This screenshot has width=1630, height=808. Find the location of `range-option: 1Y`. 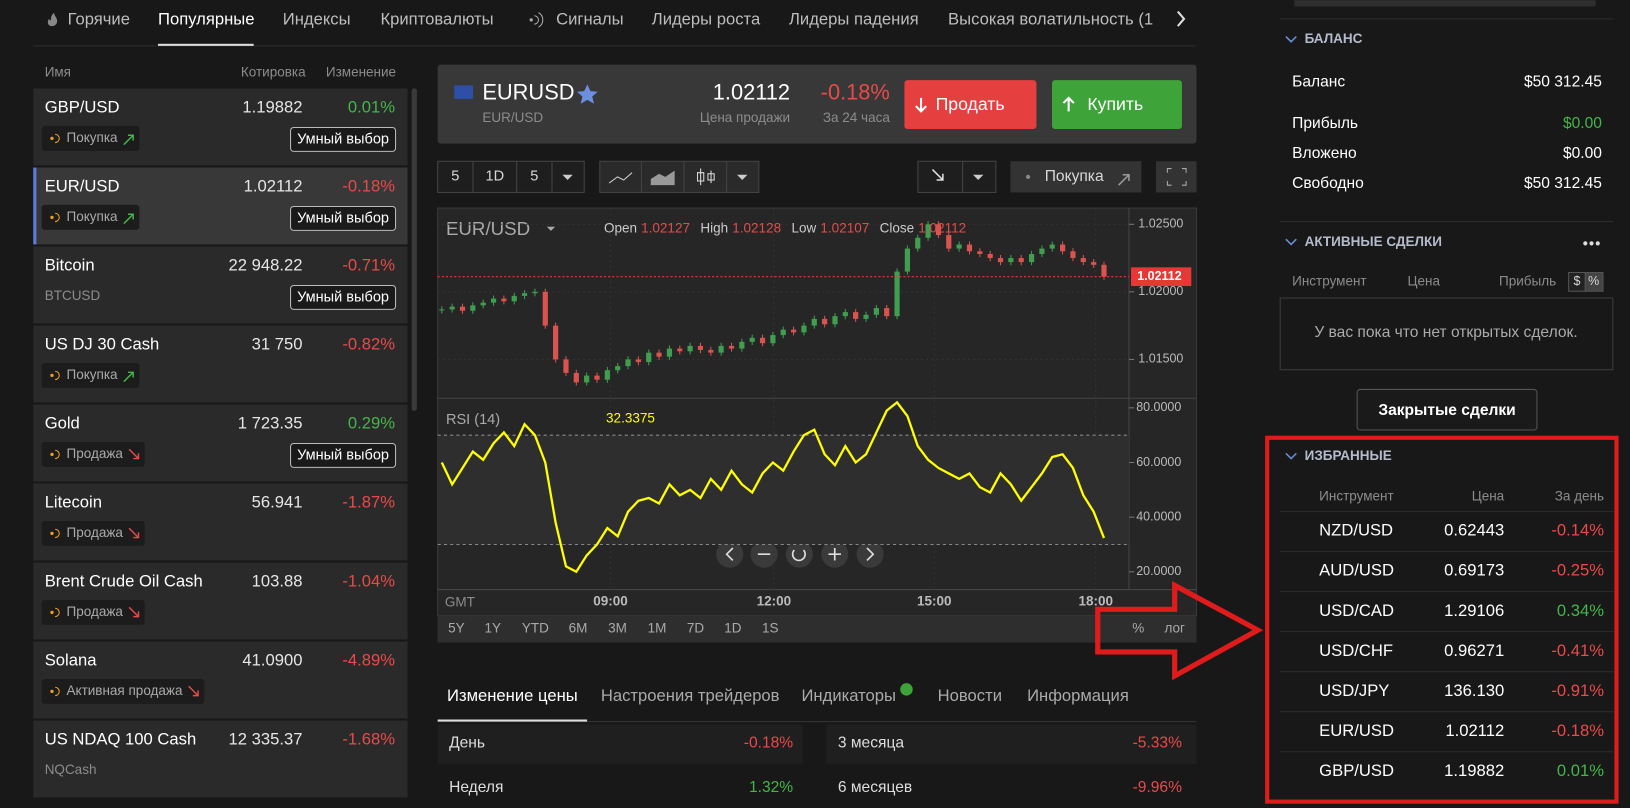

range-option: 1Y is located at coordinates (492, 628).